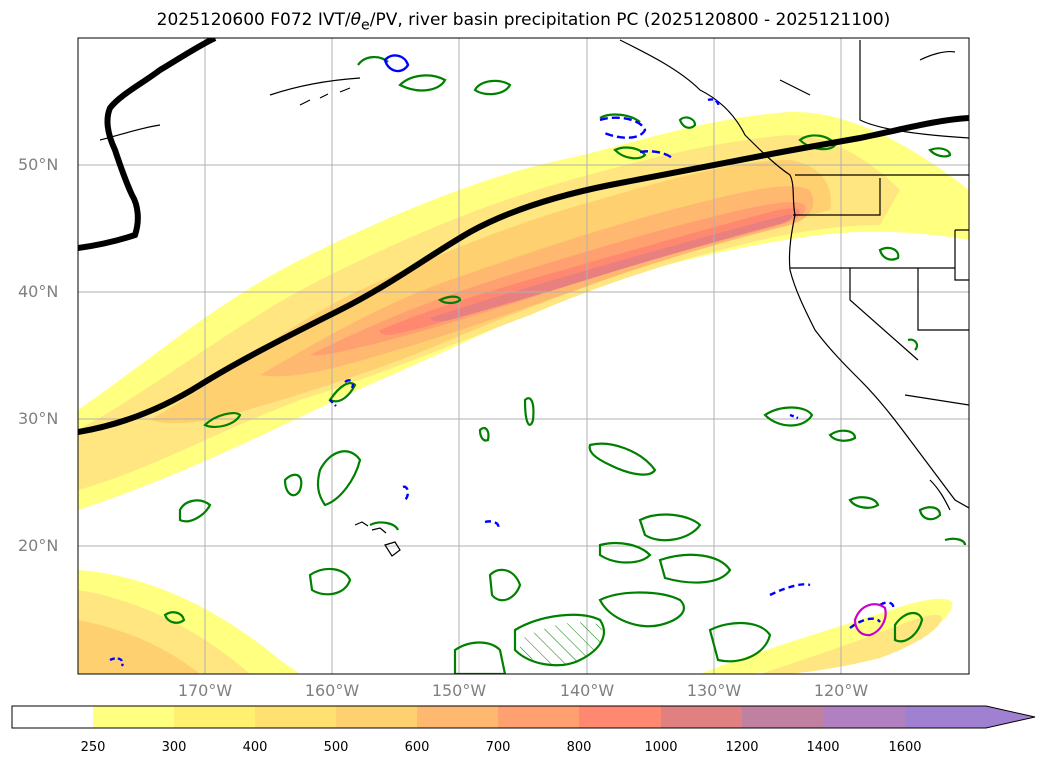  What do you see at coordinates (498, 747) in the screenshot?
I see `colorbar-tick-700: 700` at bounding box center [498, 747].